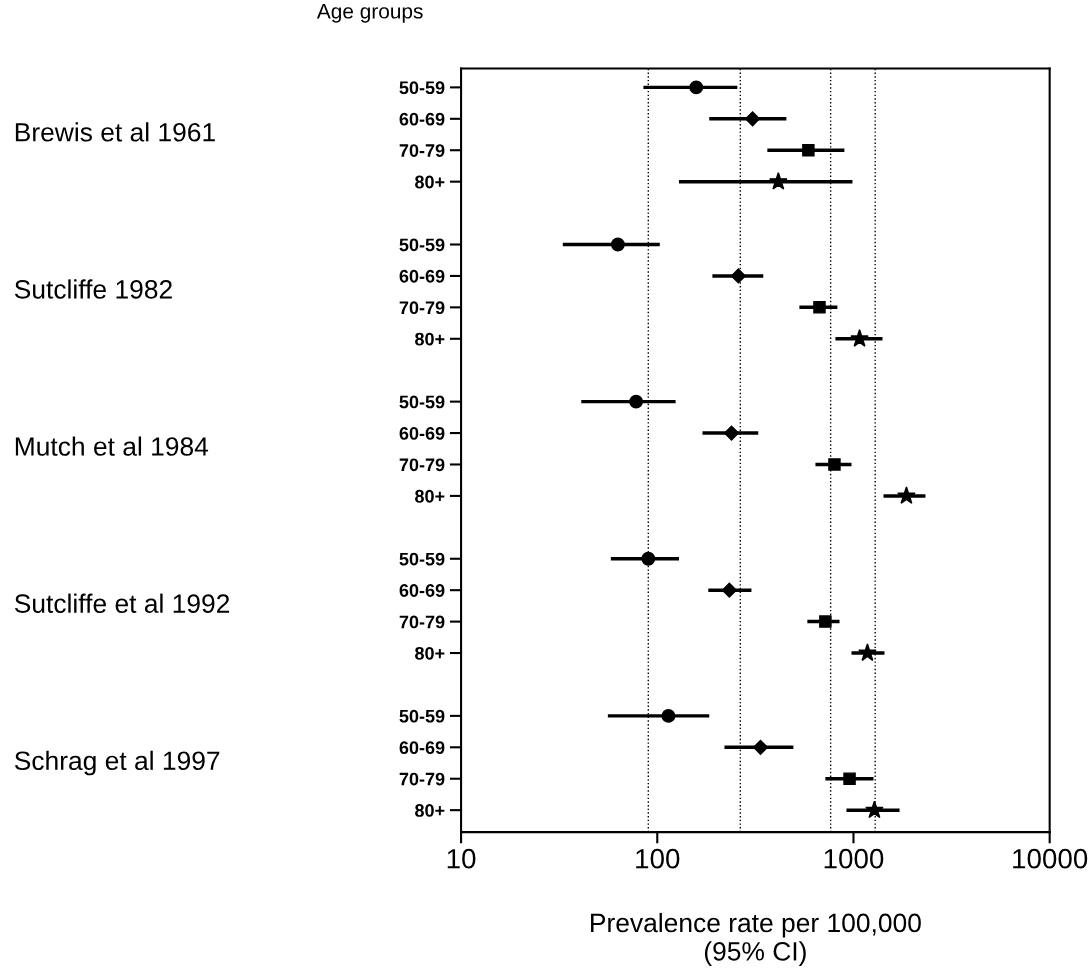  I want to click on y-axis-title: Age groups, so click(369, 13).